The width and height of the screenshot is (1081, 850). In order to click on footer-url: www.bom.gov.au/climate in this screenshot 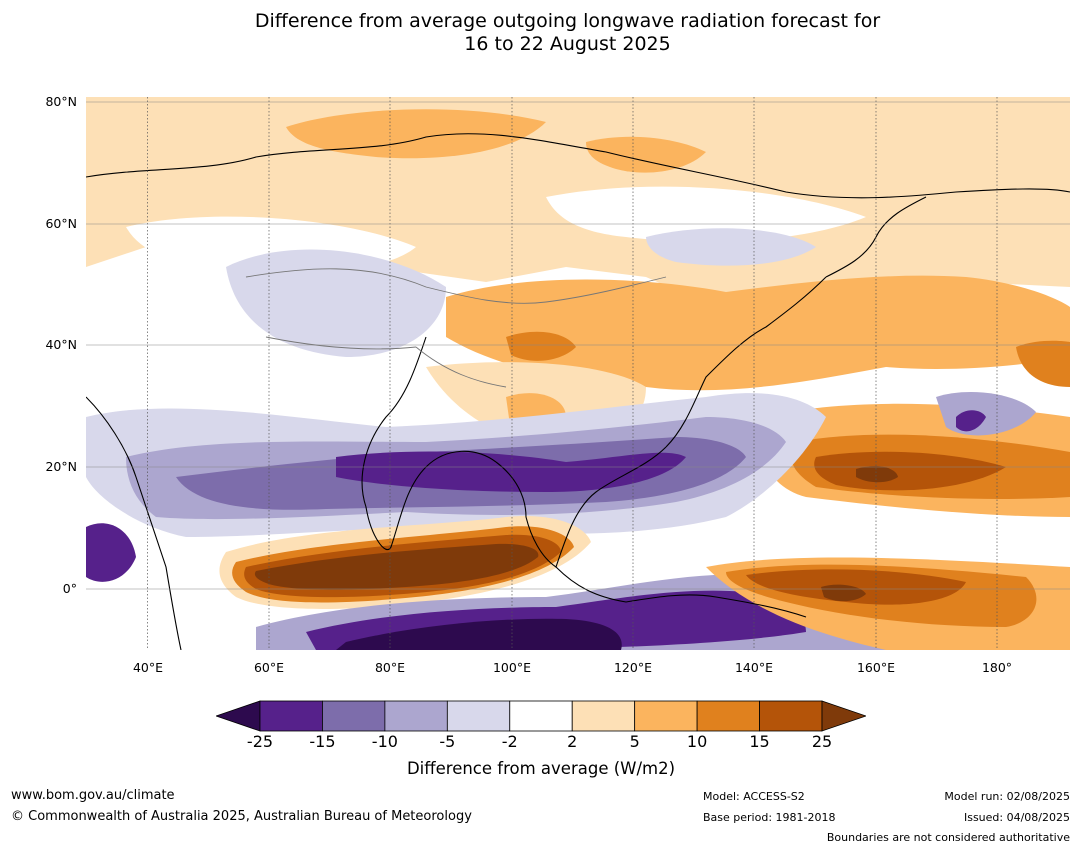, I will do `click(93, 795)`.